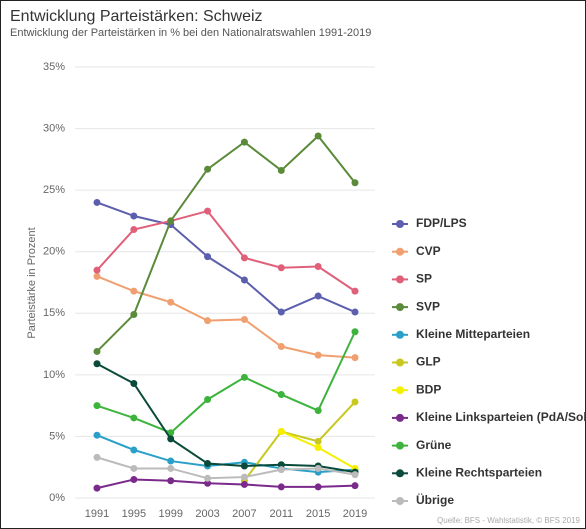 The height and width of the screenshot is (529, 586). I want to click on legend-label: Grüne, so click(434, 445).